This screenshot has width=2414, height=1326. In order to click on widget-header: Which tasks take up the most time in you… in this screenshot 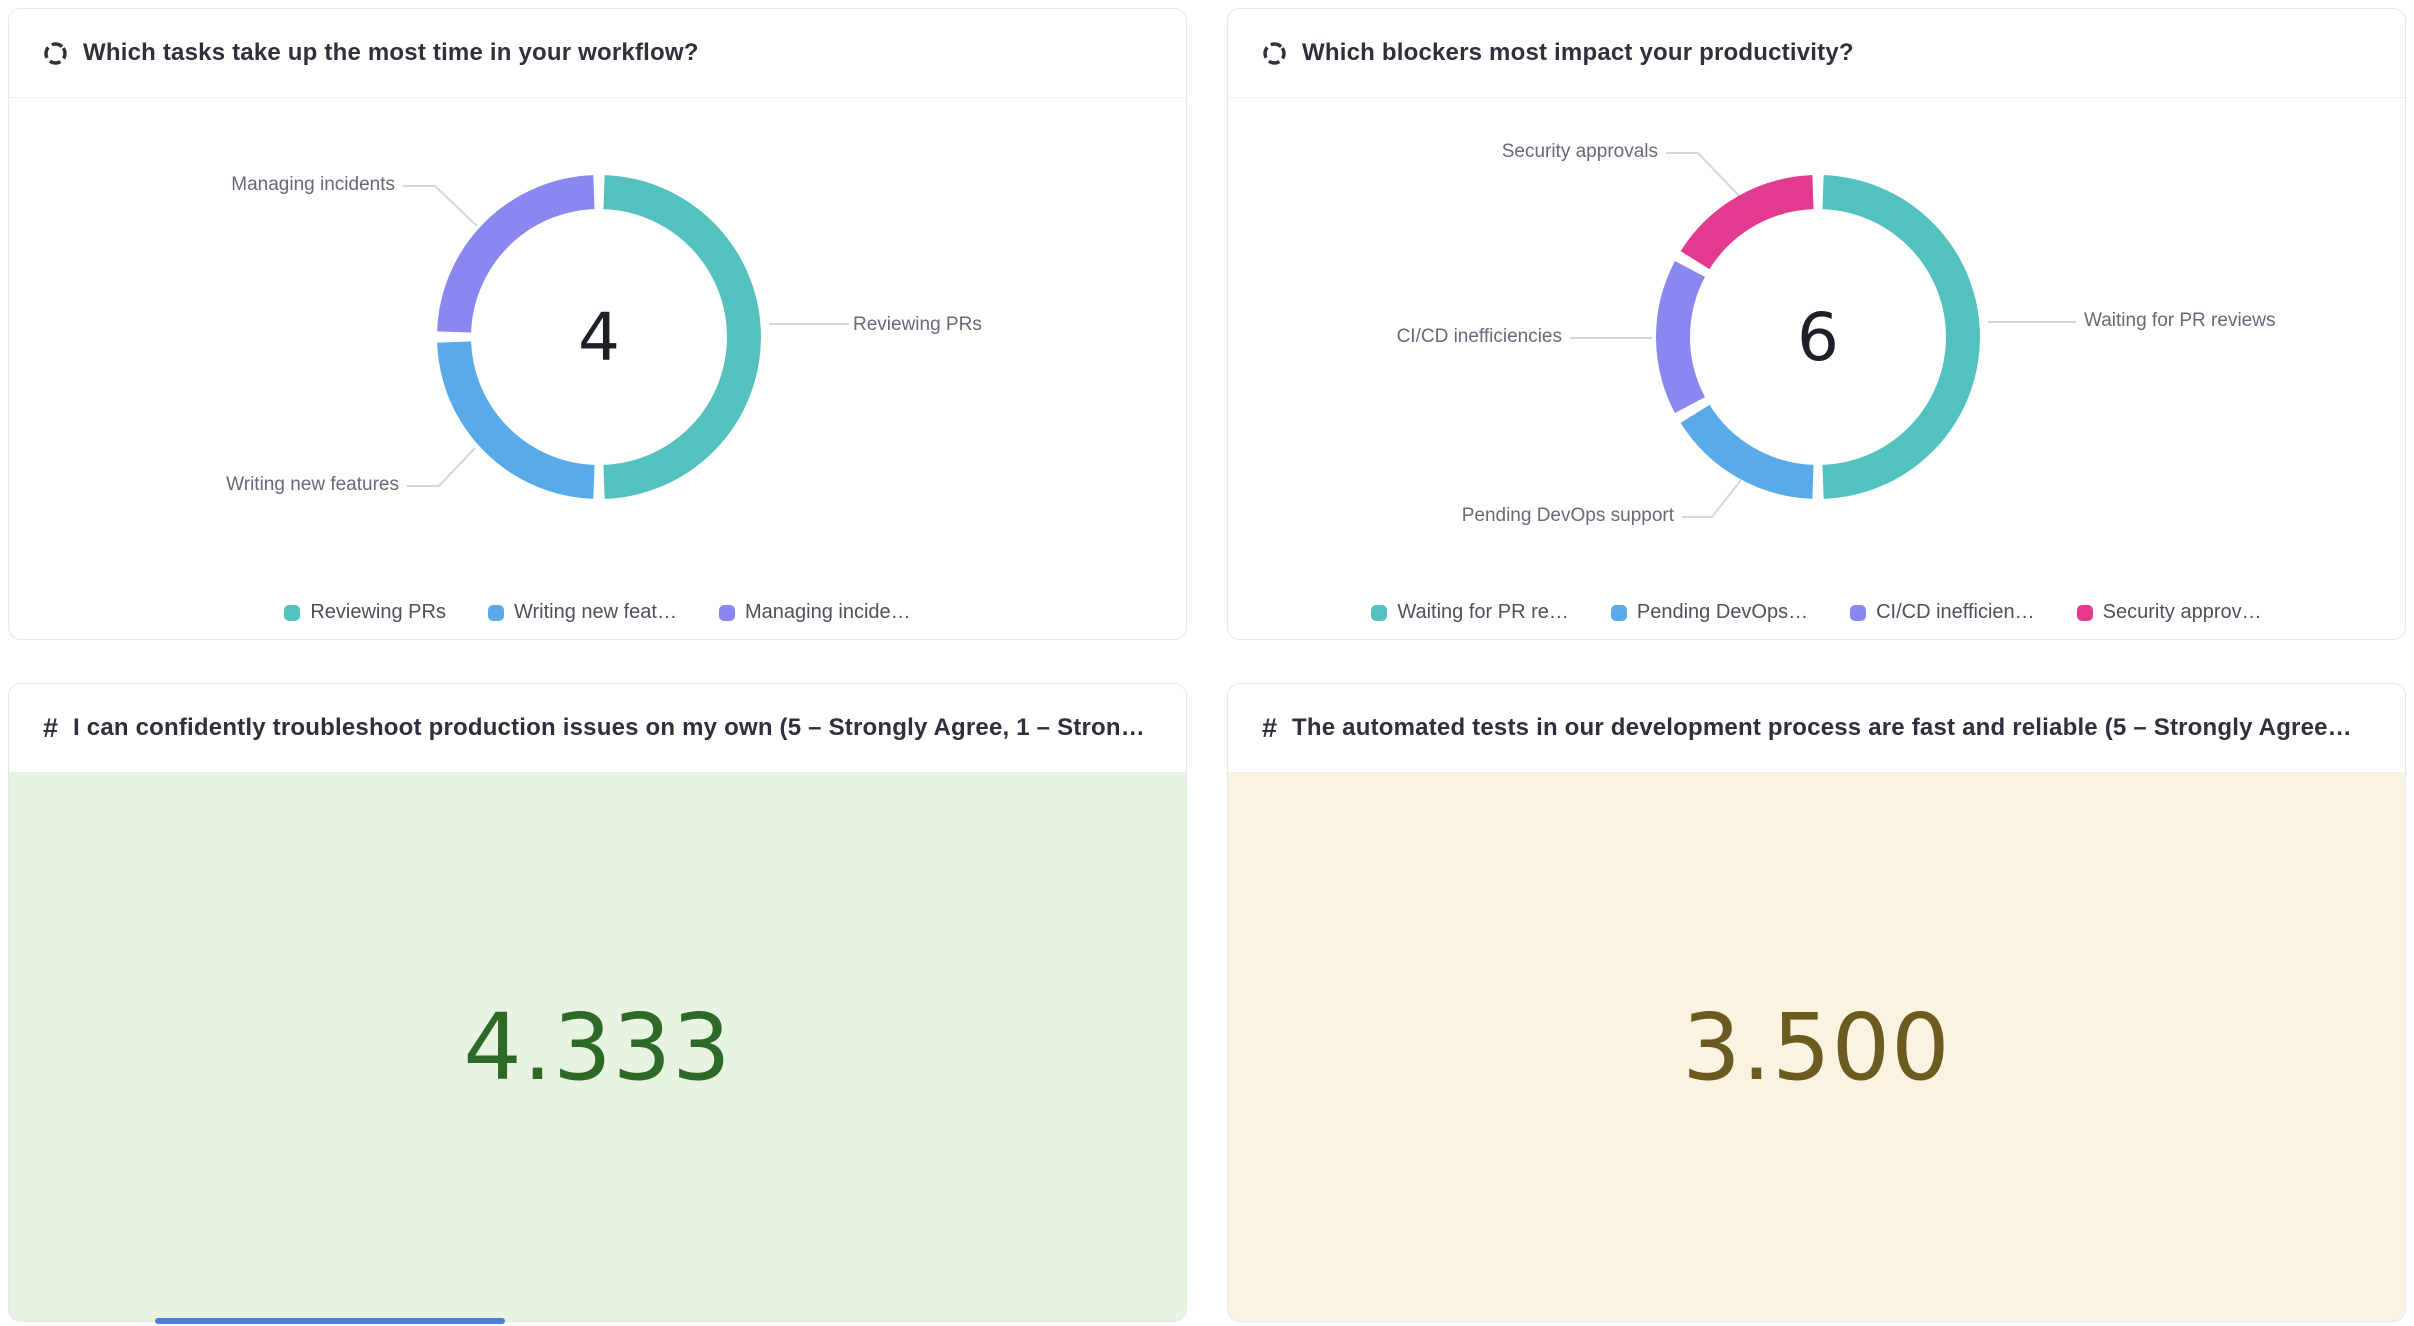, I will do `click(597, 53)`.